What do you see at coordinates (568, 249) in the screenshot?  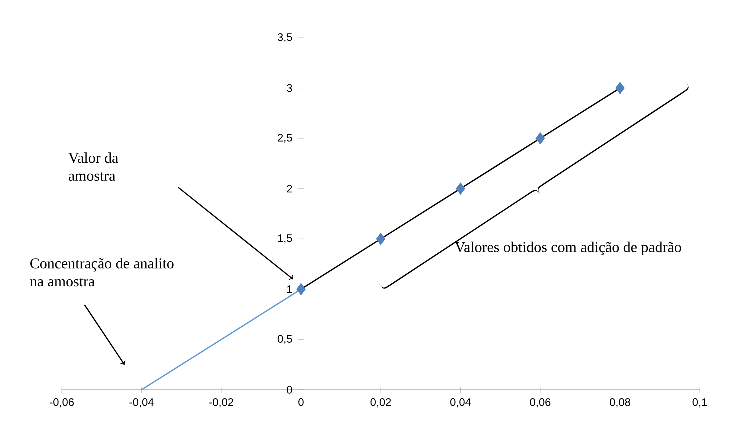 I see `annotation: Valores obtidos com adição de padrão` at bounding box center [568, 249].